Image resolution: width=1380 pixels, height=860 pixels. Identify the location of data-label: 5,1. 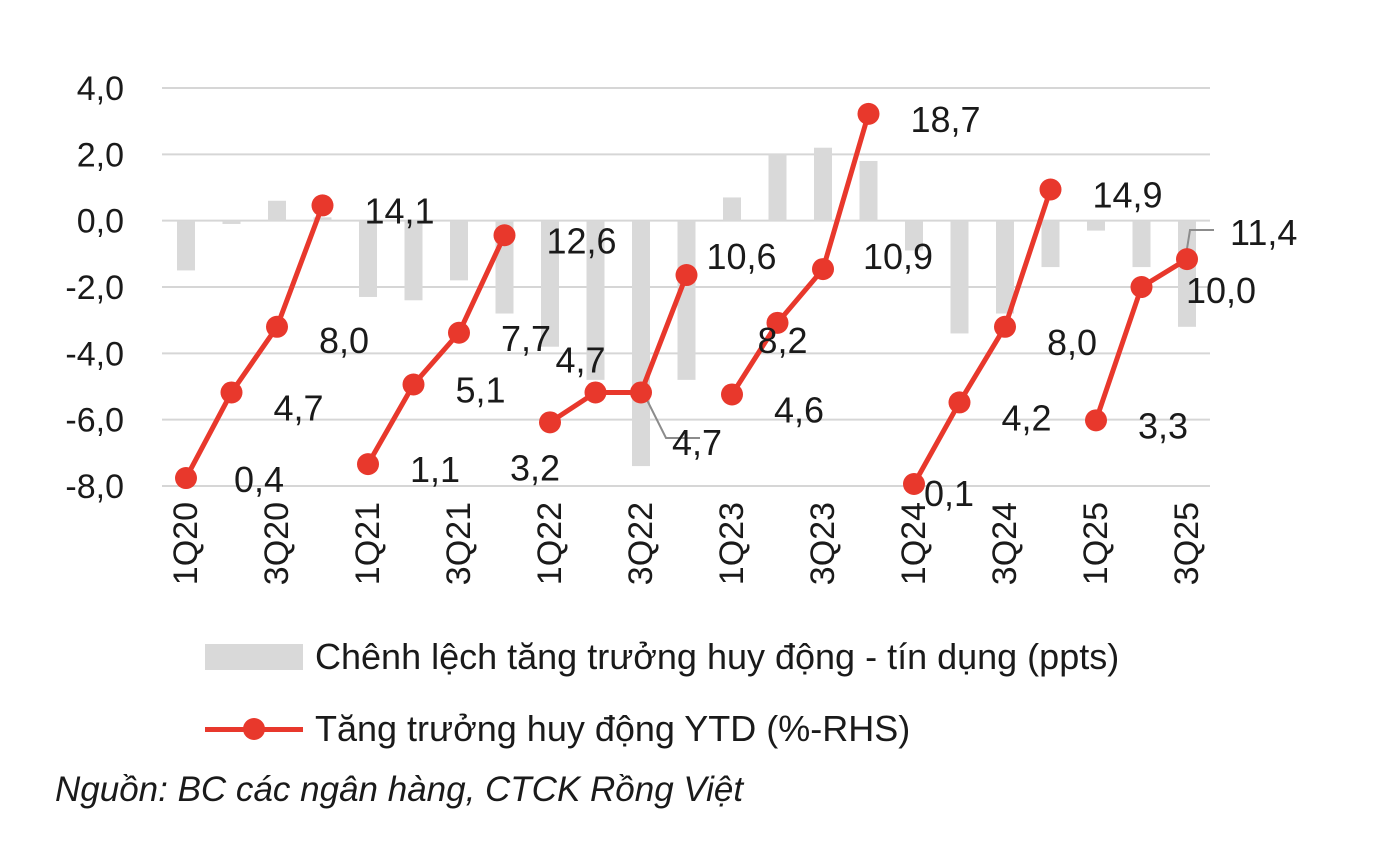
(481, 390).